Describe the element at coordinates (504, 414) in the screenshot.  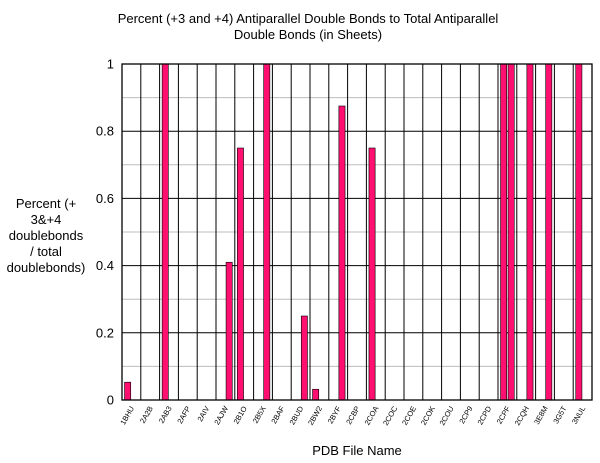
I see `x-tick-label: 2CPF` at that location.